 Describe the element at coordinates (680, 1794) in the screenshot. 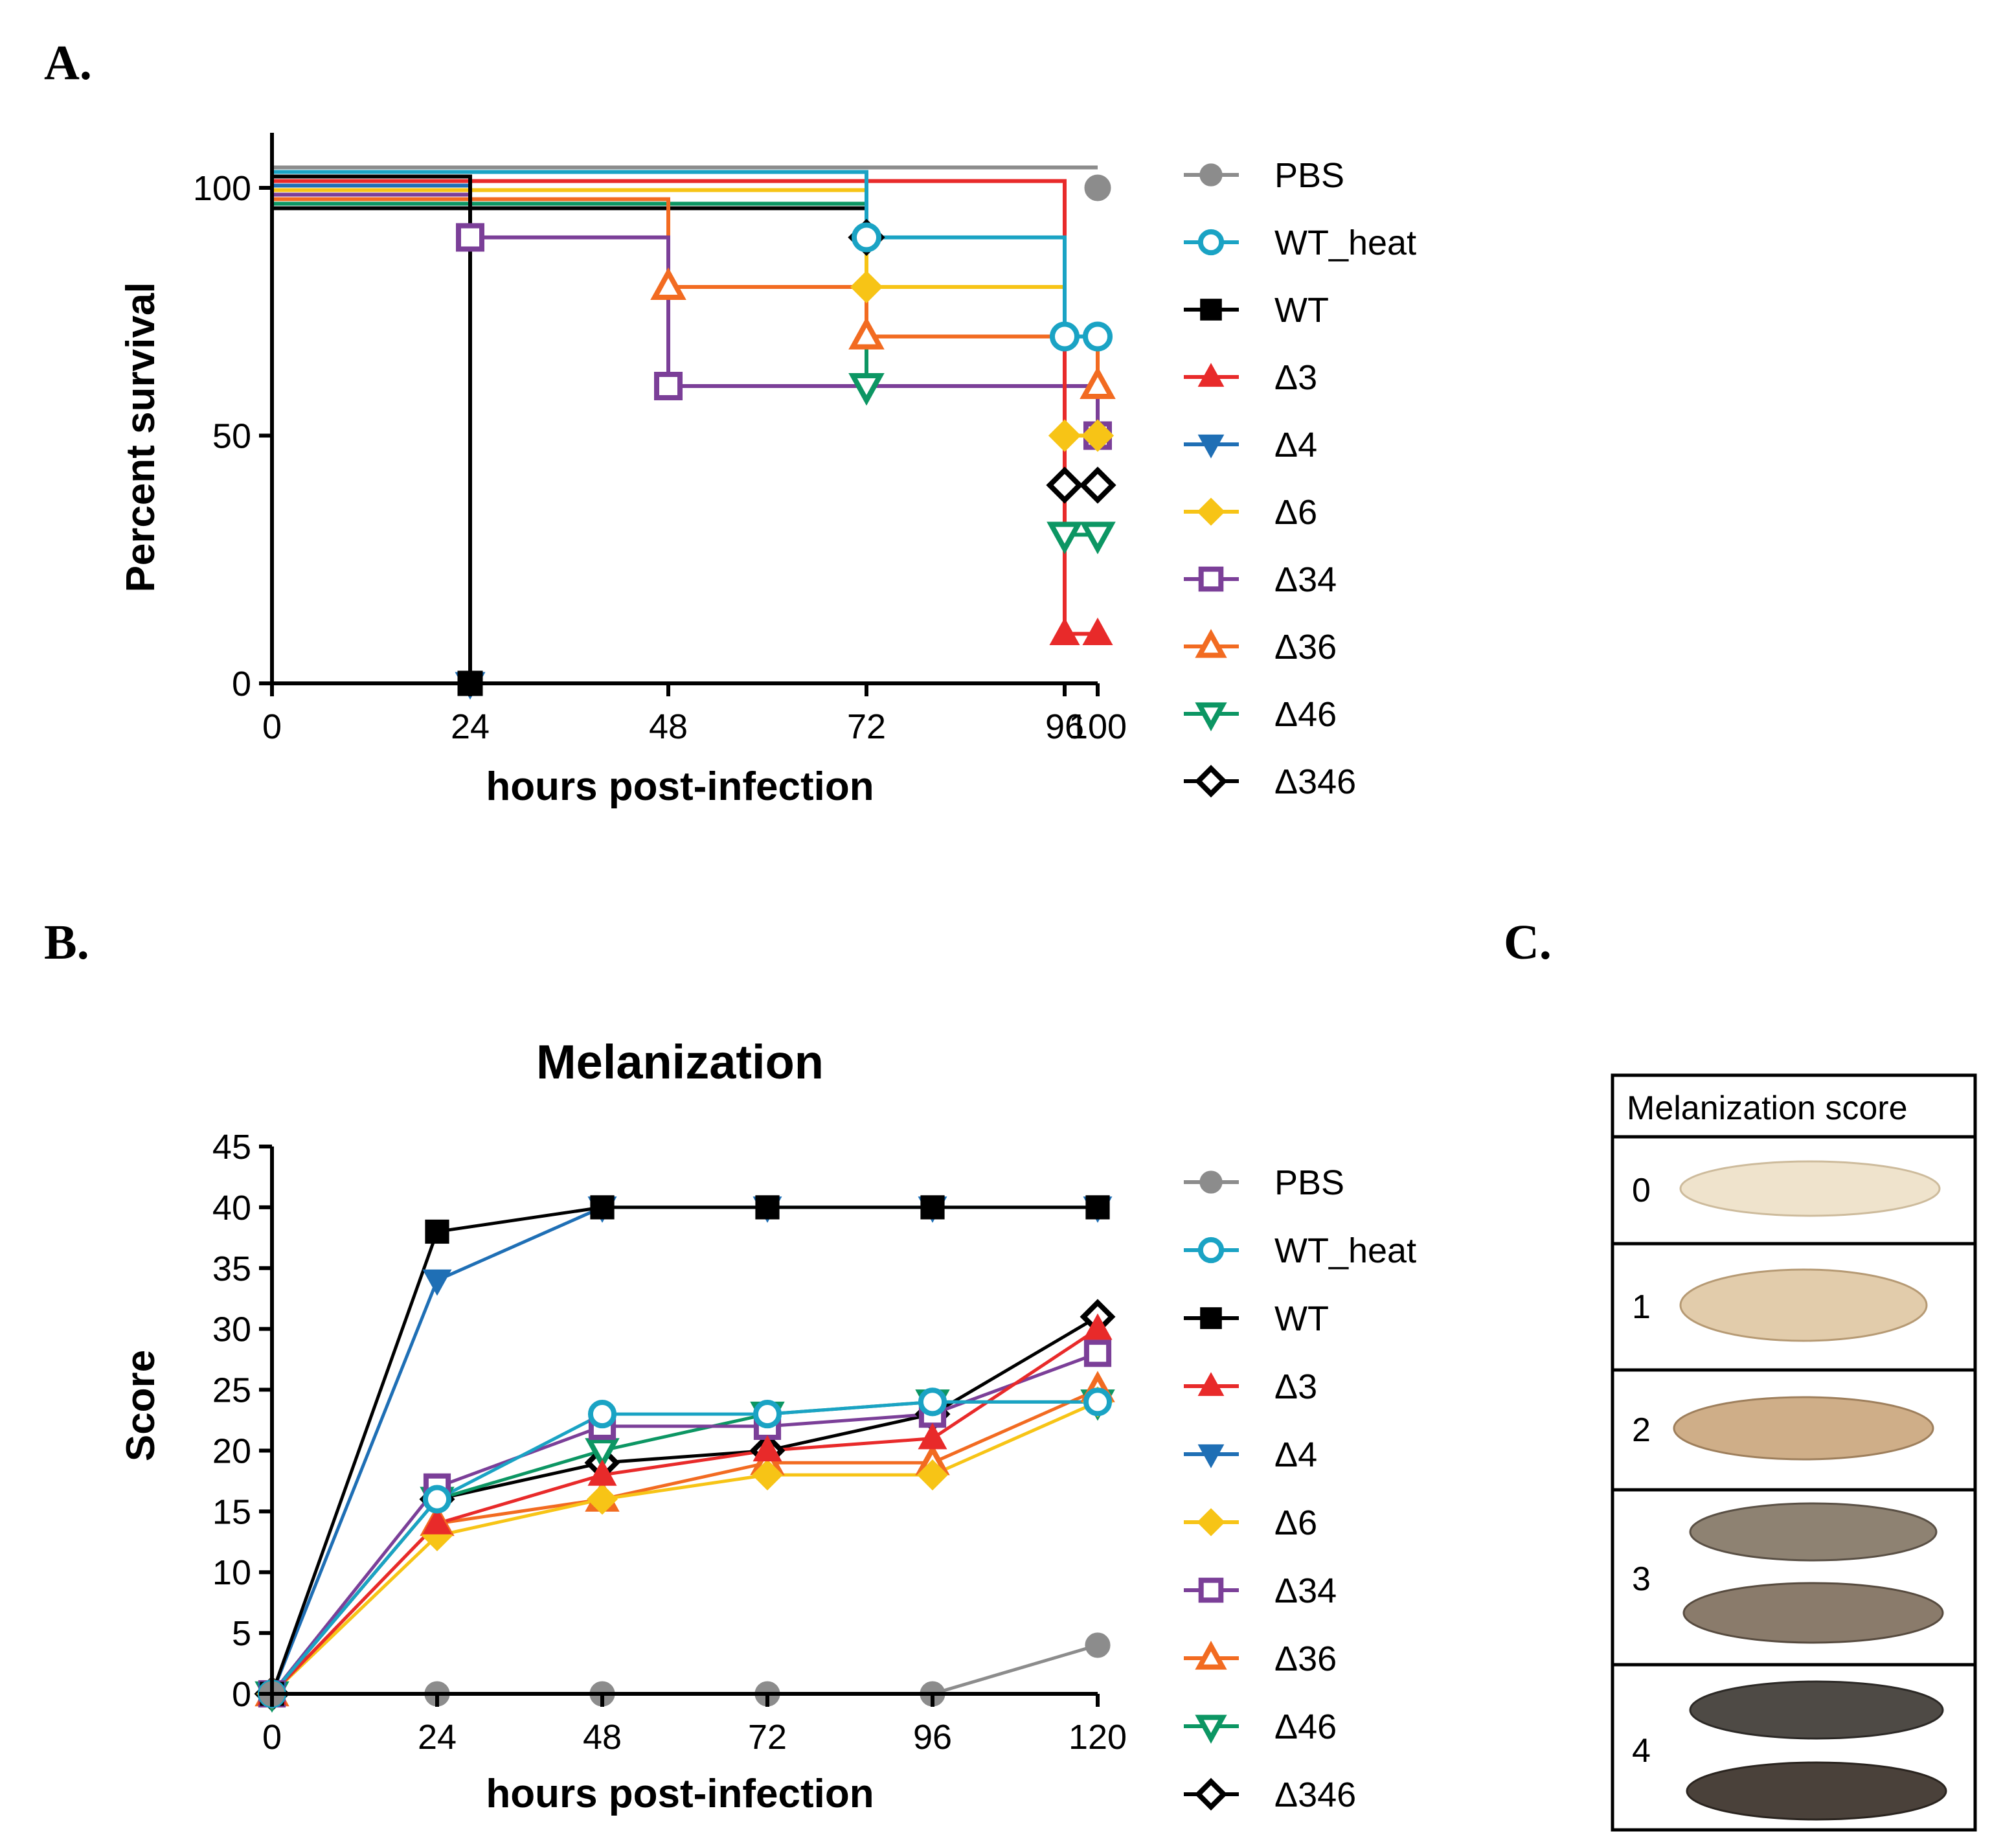

I see `melanization-x-axis-title: hours post-infection` at that location.